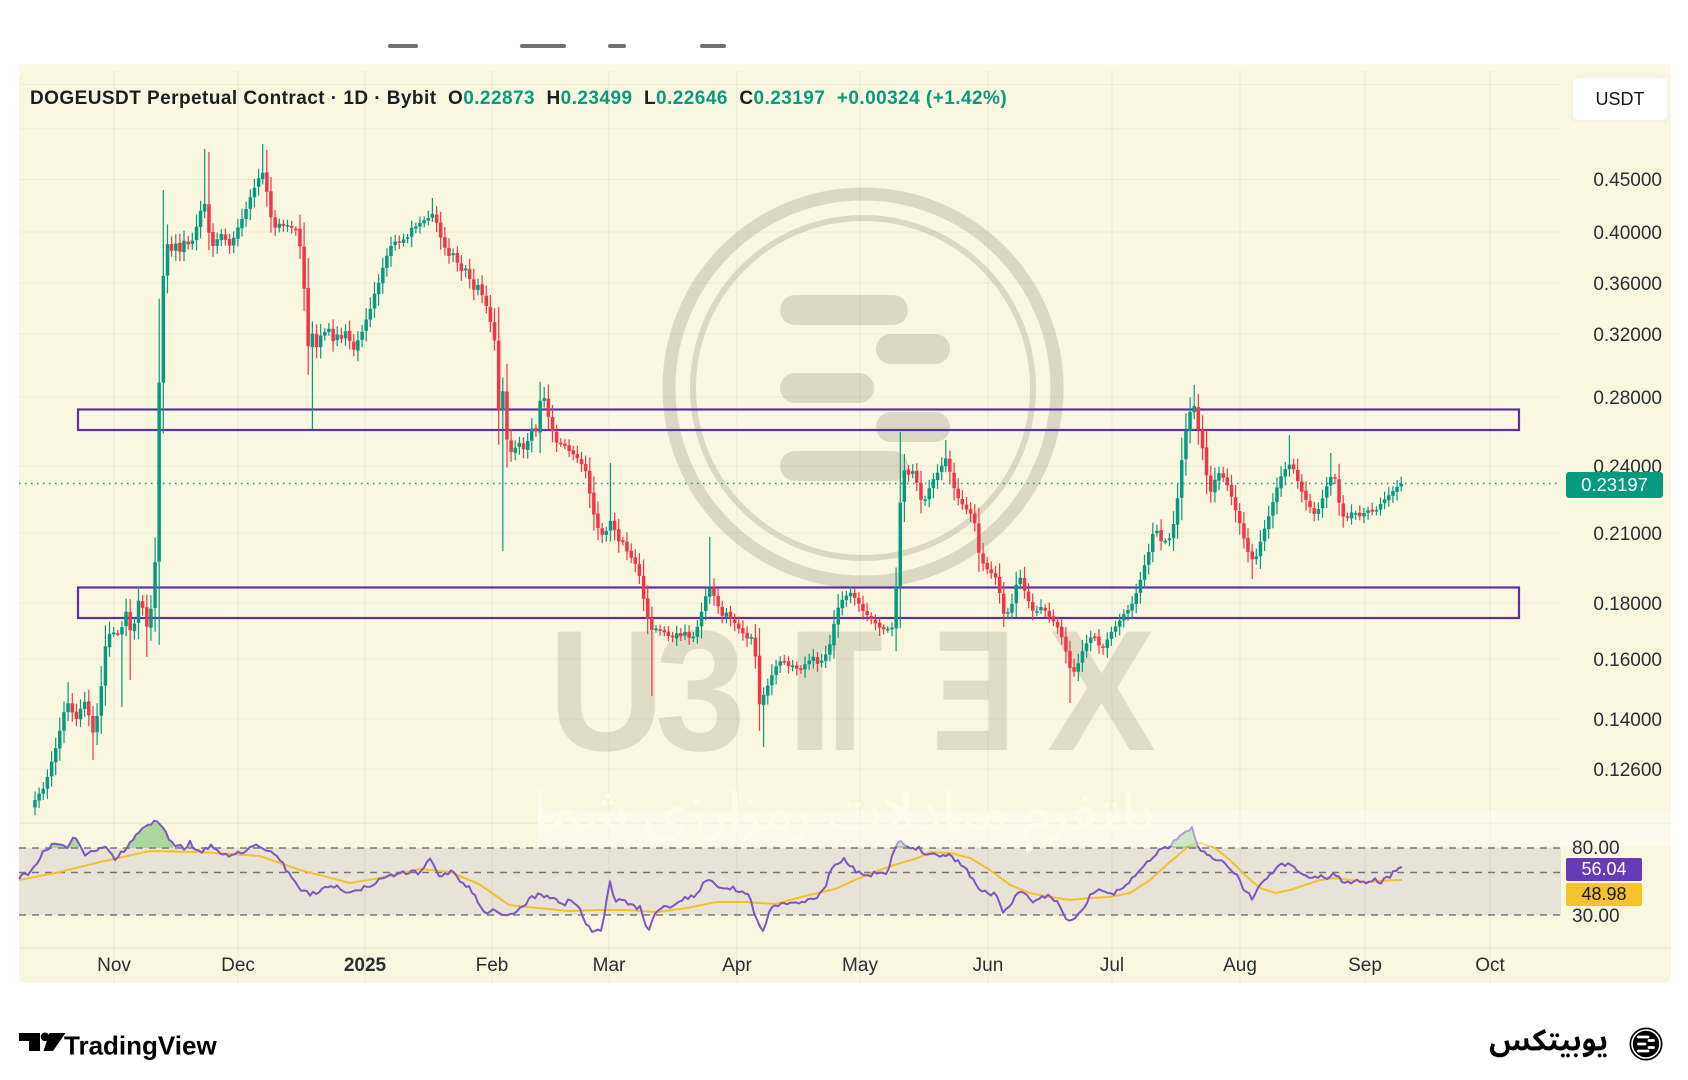  What do you see at coordinates (606, 691) in the screenshot?
I see `svg-text: U` at bounding box center [606, 691].